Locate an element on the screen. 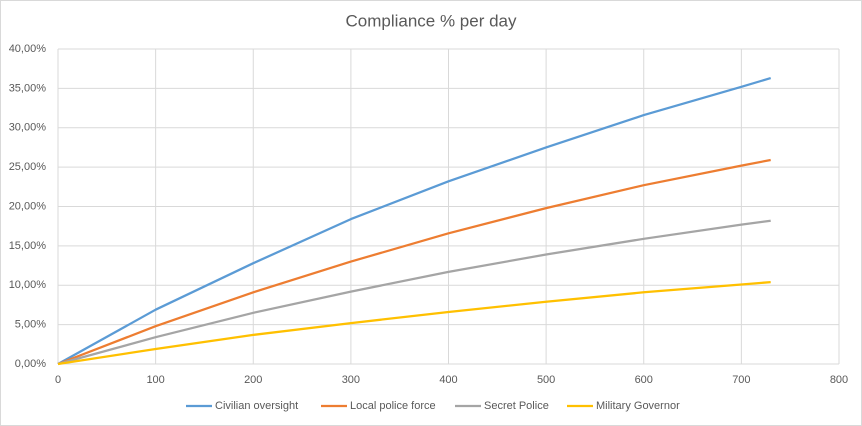 Image resolution: width=862 pixels, height=426 pixels. x-tick-label: 100 is located at coordinates (155, 380).